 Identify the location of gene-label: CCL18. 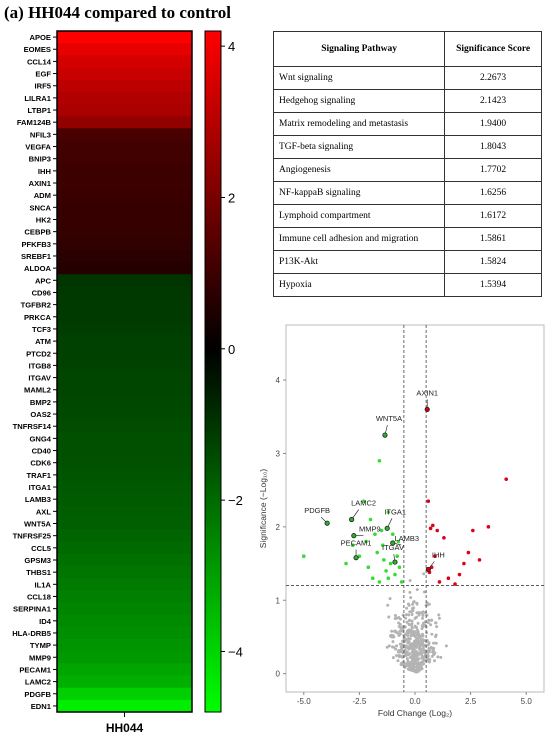
(39, 596).